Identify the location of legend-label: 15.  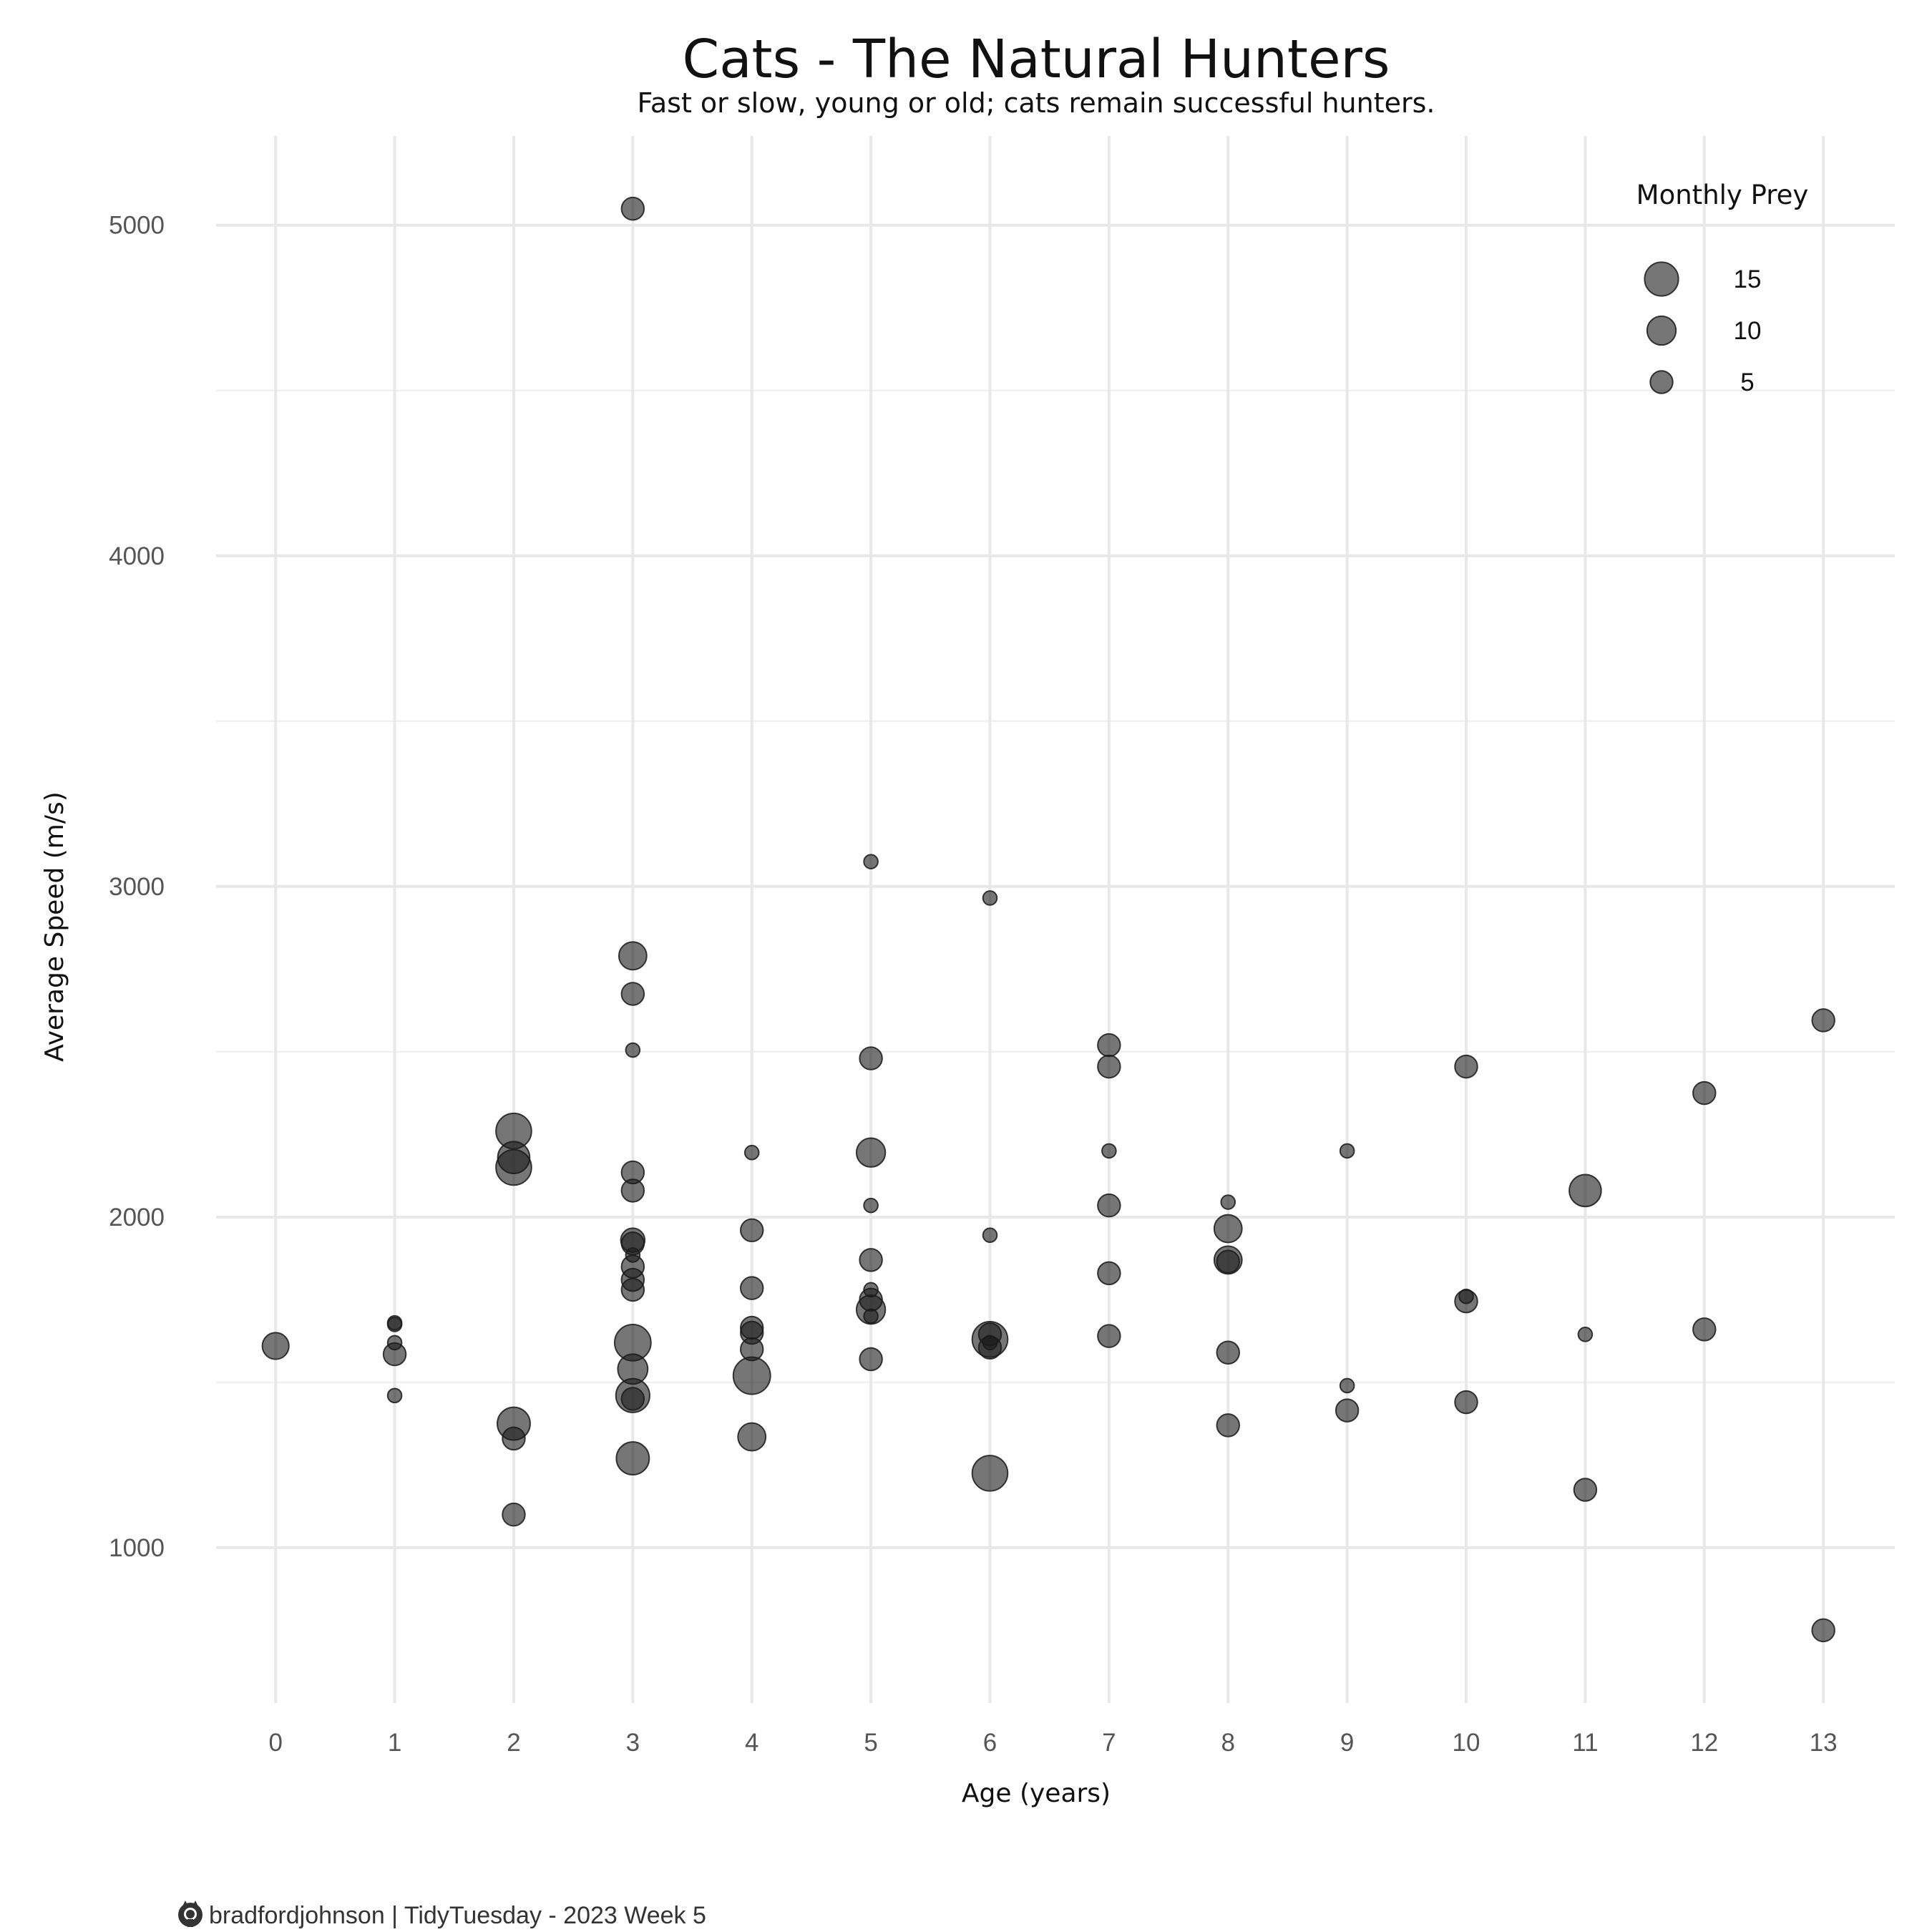
(1748, 279).